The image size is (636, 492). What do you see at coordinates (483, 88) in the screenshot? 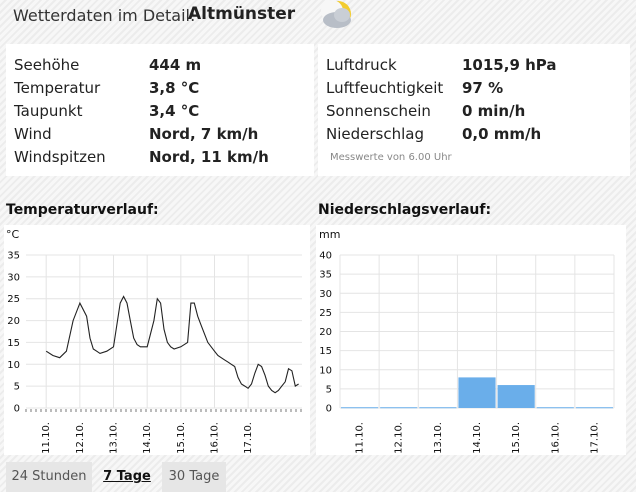
I see `detail-value: 97 %` at bounding box center [483, 88].